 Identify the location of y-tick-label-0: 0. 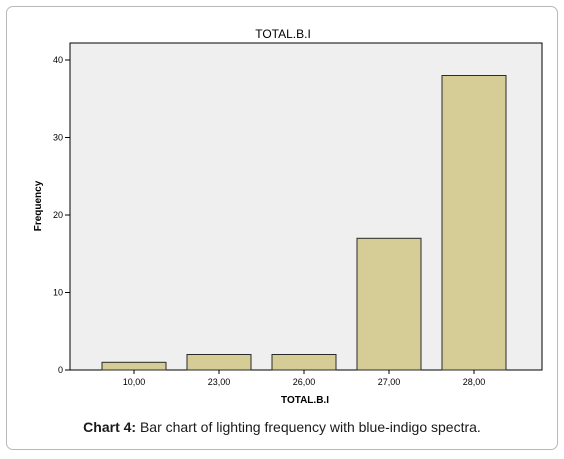
(60, 370).